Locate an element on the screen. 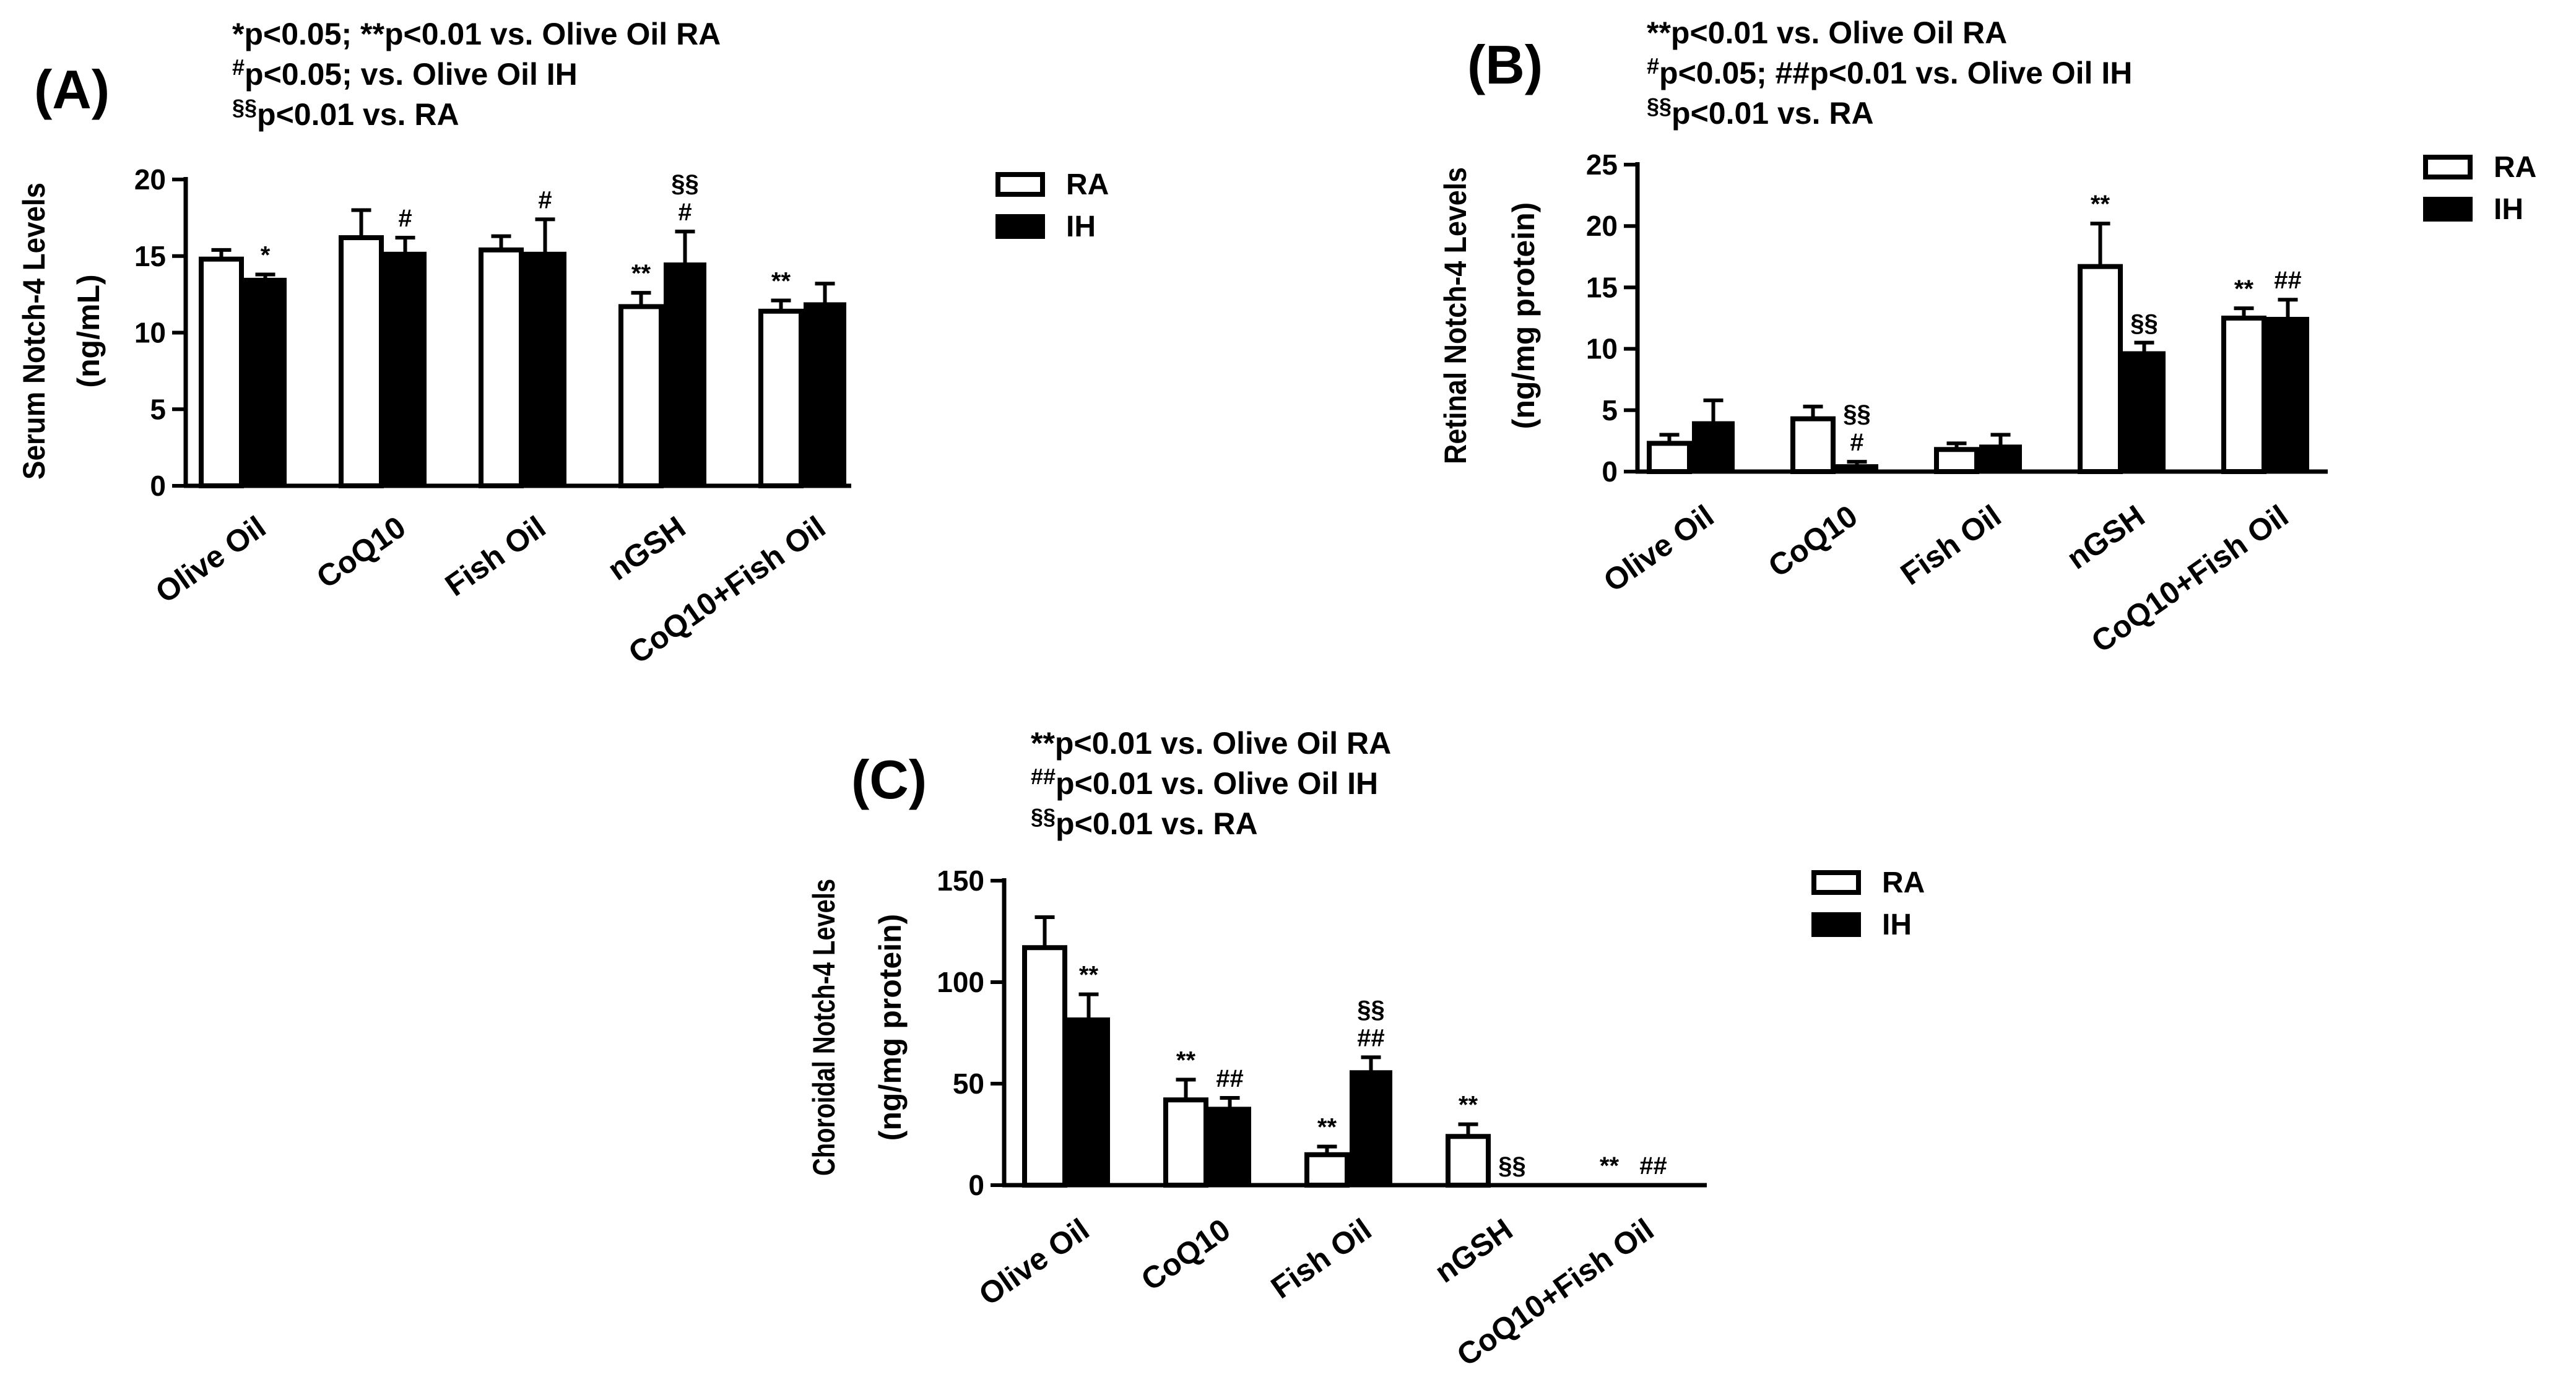  panel-label: (C) is located at coordinates (889, 779).